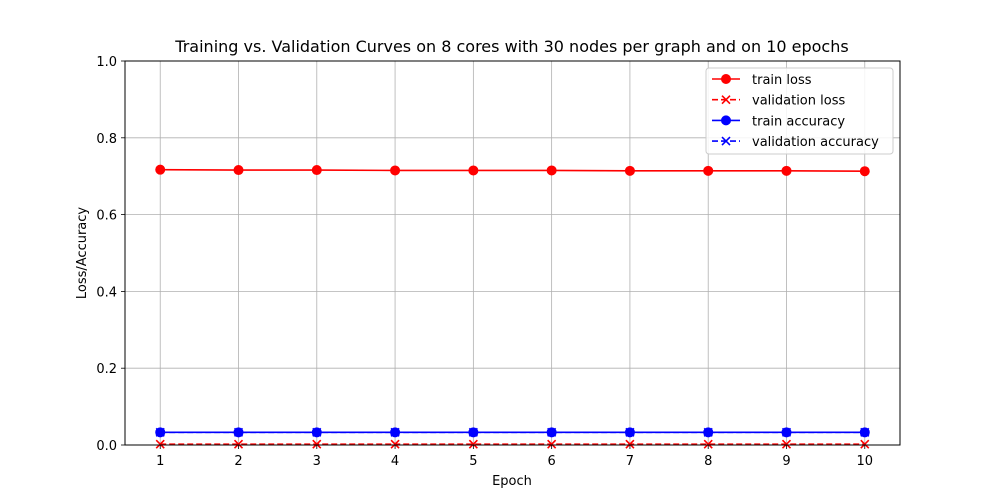  I want to click on series-line, so click(512, 170).